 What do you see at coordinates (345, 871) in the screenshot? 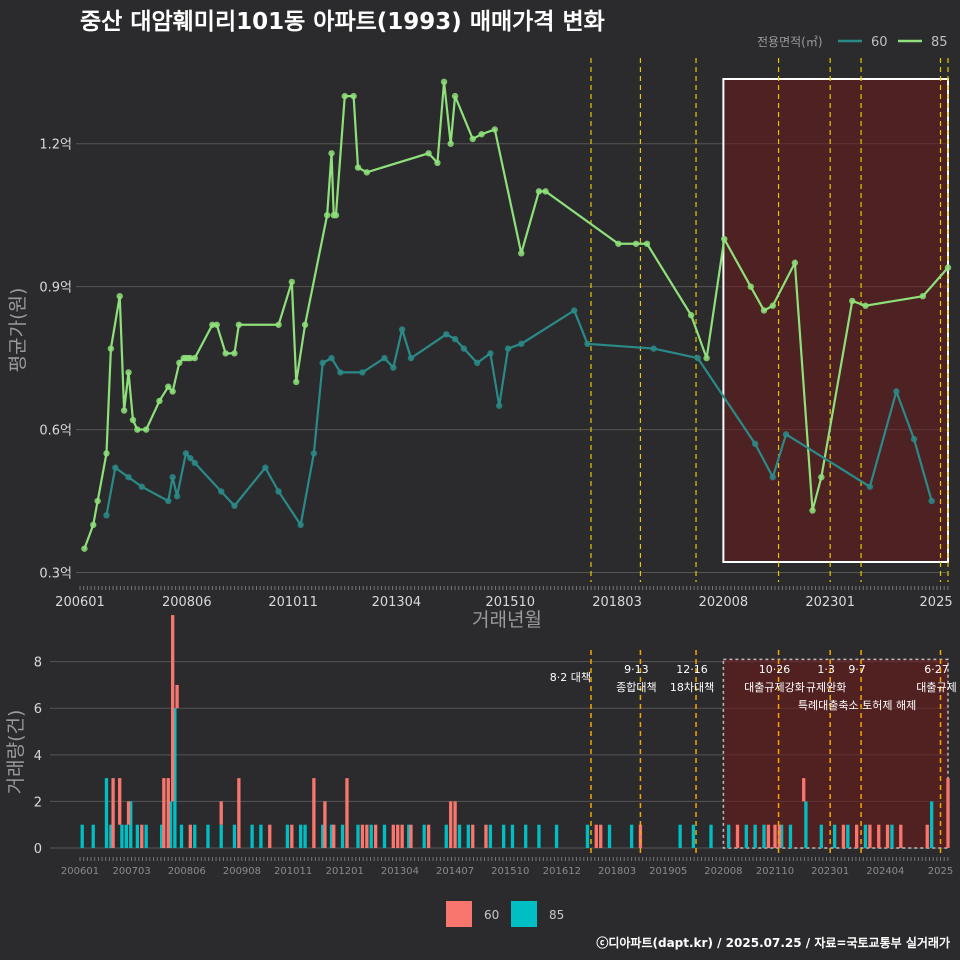
I see `bottom-x-tick-label: 201201` at bounding box center [345, 871].